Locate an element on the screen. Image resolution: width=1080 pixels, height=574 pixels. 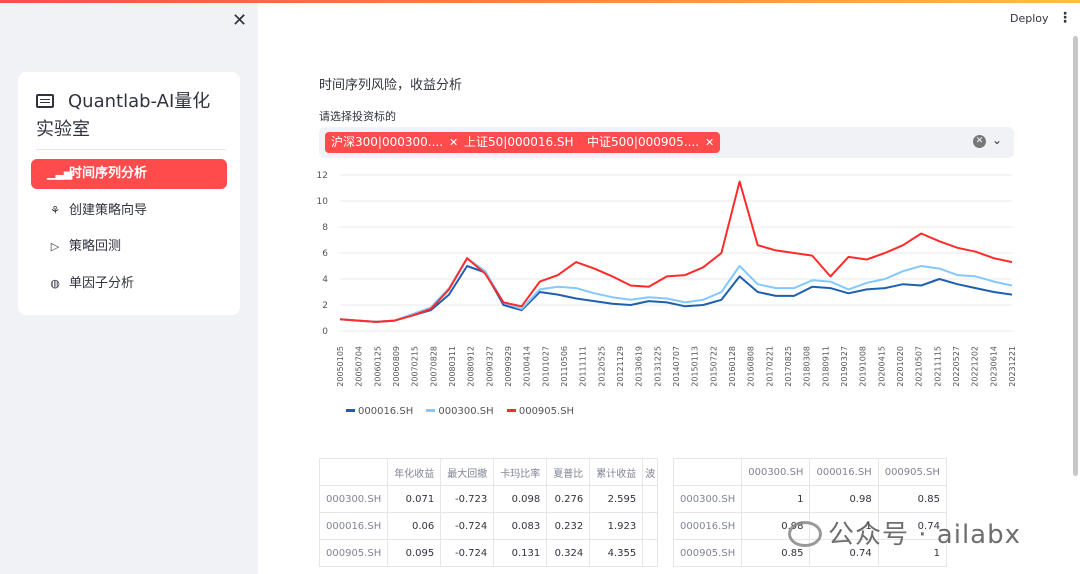
table-cell: 0.071 is located at coordinates (414, 499).